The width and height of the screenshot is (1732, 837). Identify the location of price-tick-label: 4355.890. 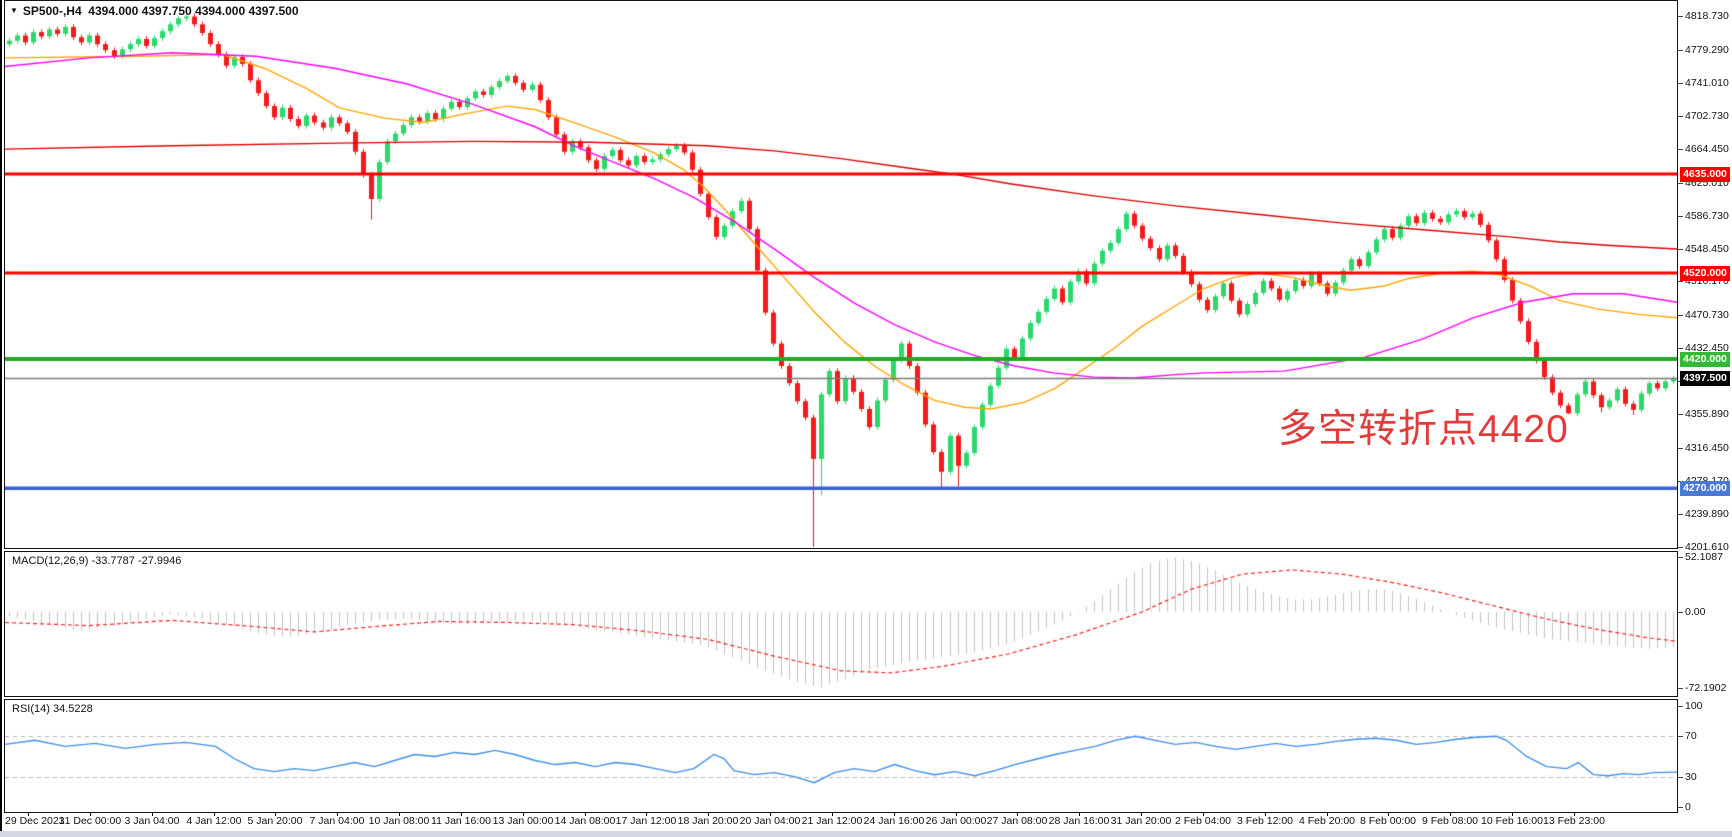
(1707, 414).